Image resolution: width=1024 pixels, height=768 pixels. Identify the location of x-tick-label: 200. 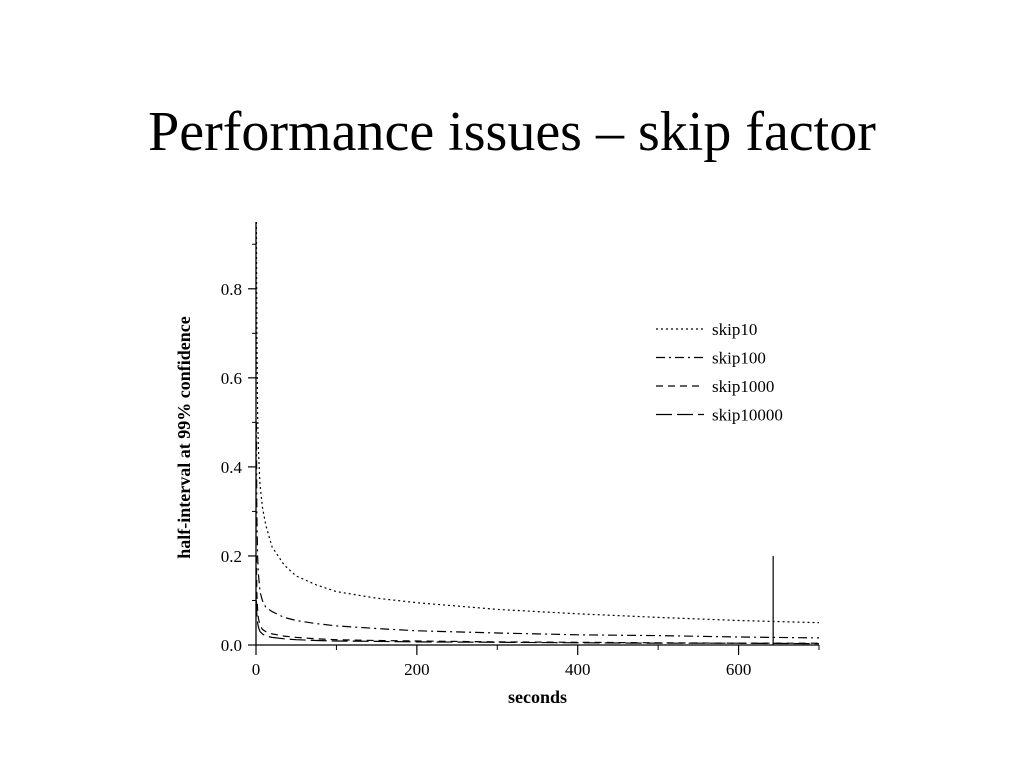
(417, 669).